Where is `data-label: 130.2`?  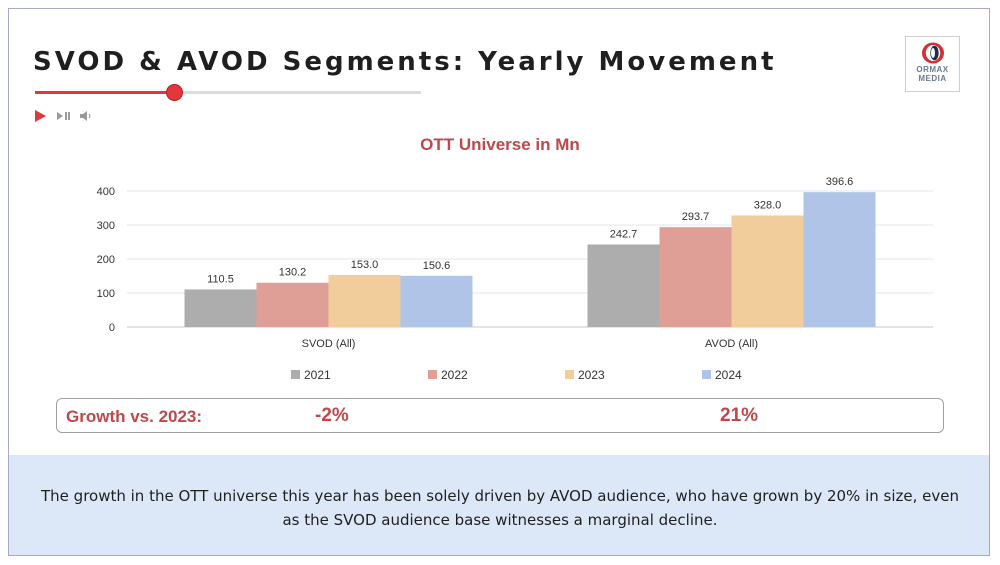
data-label: 130.2 is located at coordinates (293, 273).